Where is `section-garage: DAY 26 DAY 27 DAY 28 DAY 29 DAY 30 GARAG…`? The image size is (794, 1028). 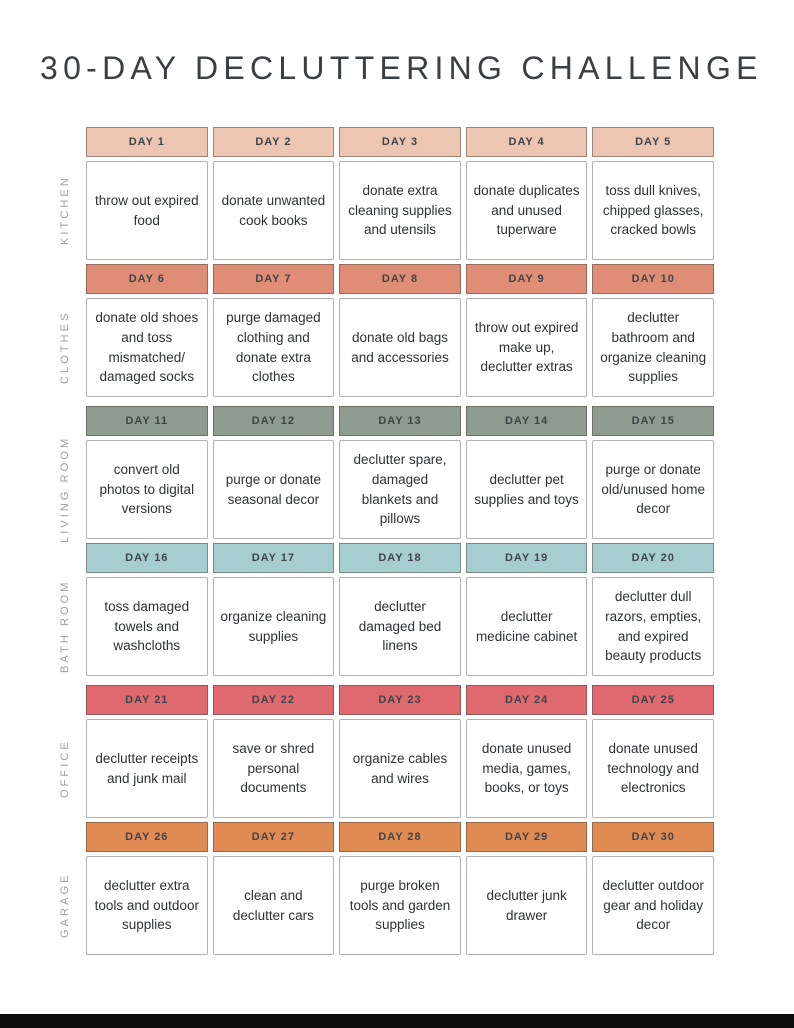 section-garage: DAY 26 DAY 27 DAY 28 DAY 29 DAY 30 GARAG… is located at coordinates (386, 888).